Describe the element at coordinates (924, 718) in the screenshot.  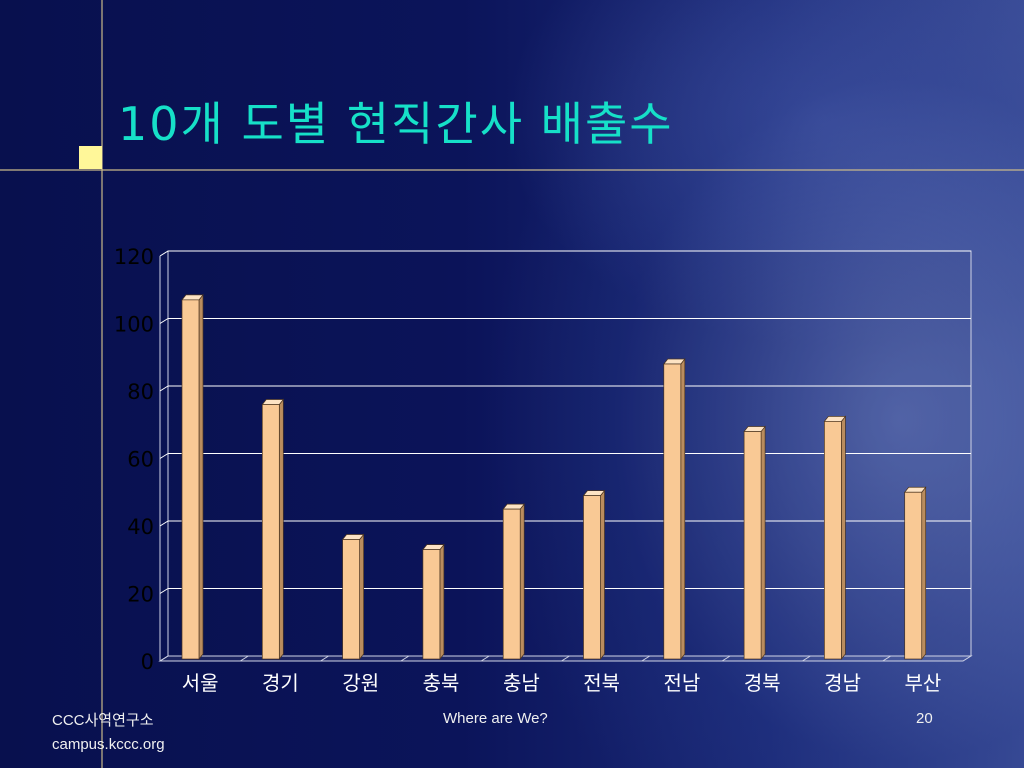
I see `page-number: 20` at that location.